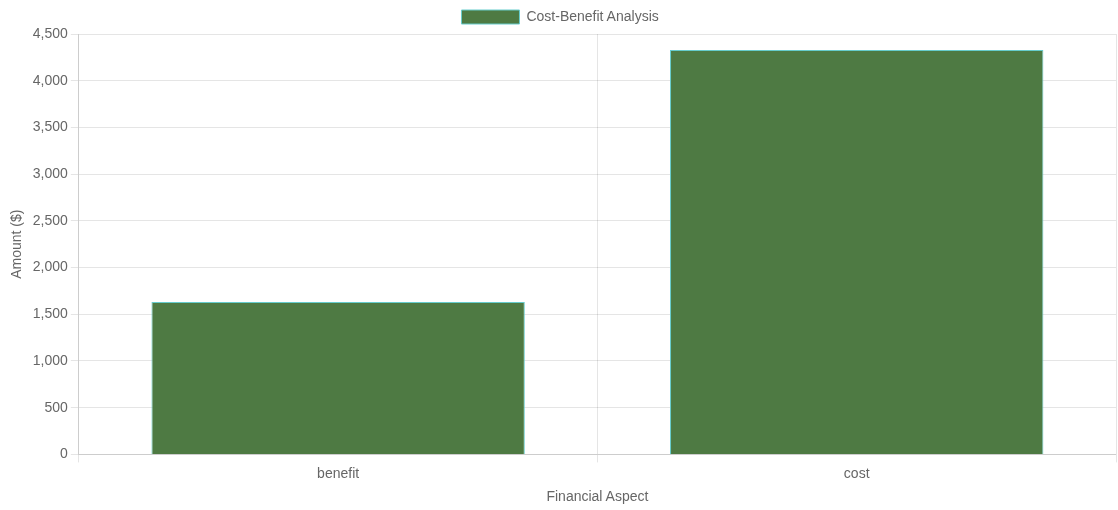 The width and height of the screenshot is (1118, 510). I want to click on y-tick-label: 4,000, so click(50, 79).